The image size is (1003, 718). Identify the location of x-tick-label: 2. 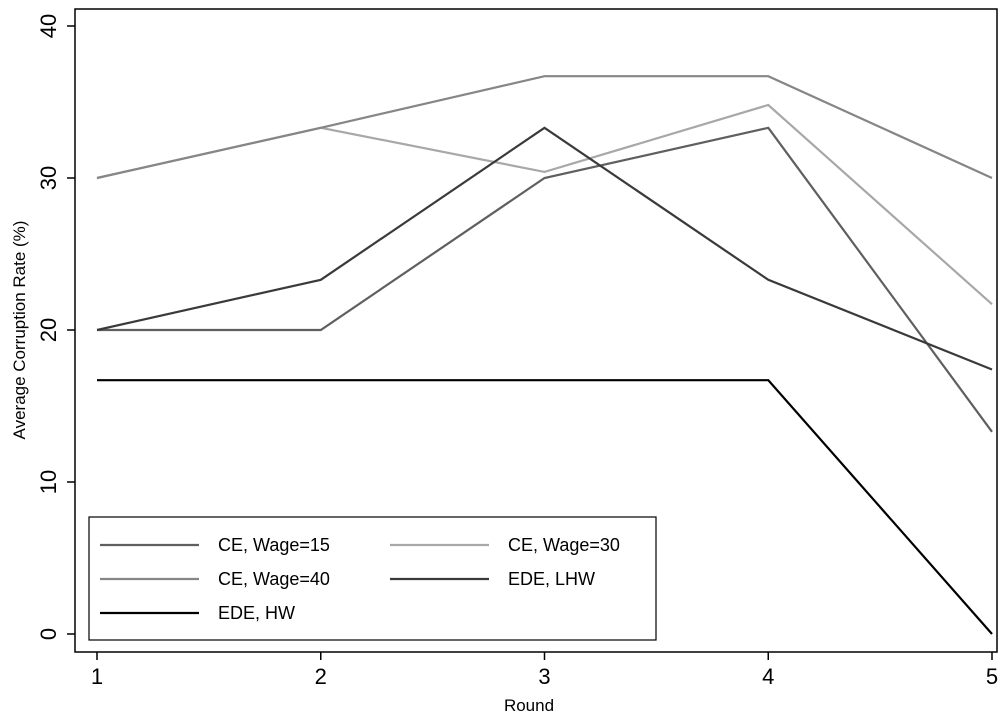
(321, 676).